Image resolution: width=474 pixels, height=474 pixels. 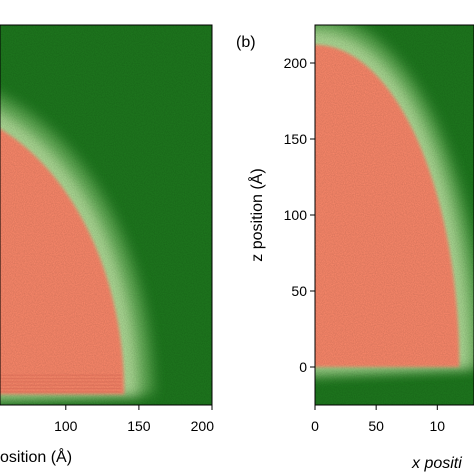 I want to click on panel-b-y-tick-label: 200, so click(x=296, y=63).